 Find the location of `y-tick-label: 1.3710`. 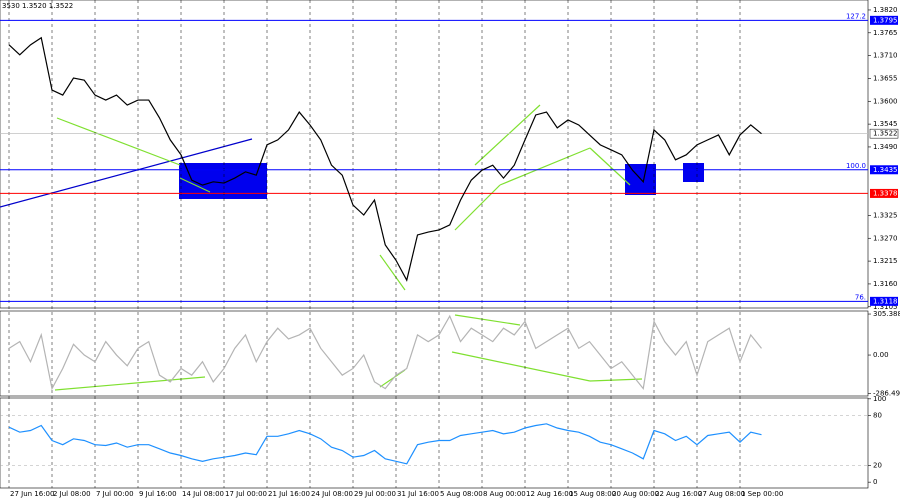

y-tick-label: 1.3710 is located at coordinates (885, 56).